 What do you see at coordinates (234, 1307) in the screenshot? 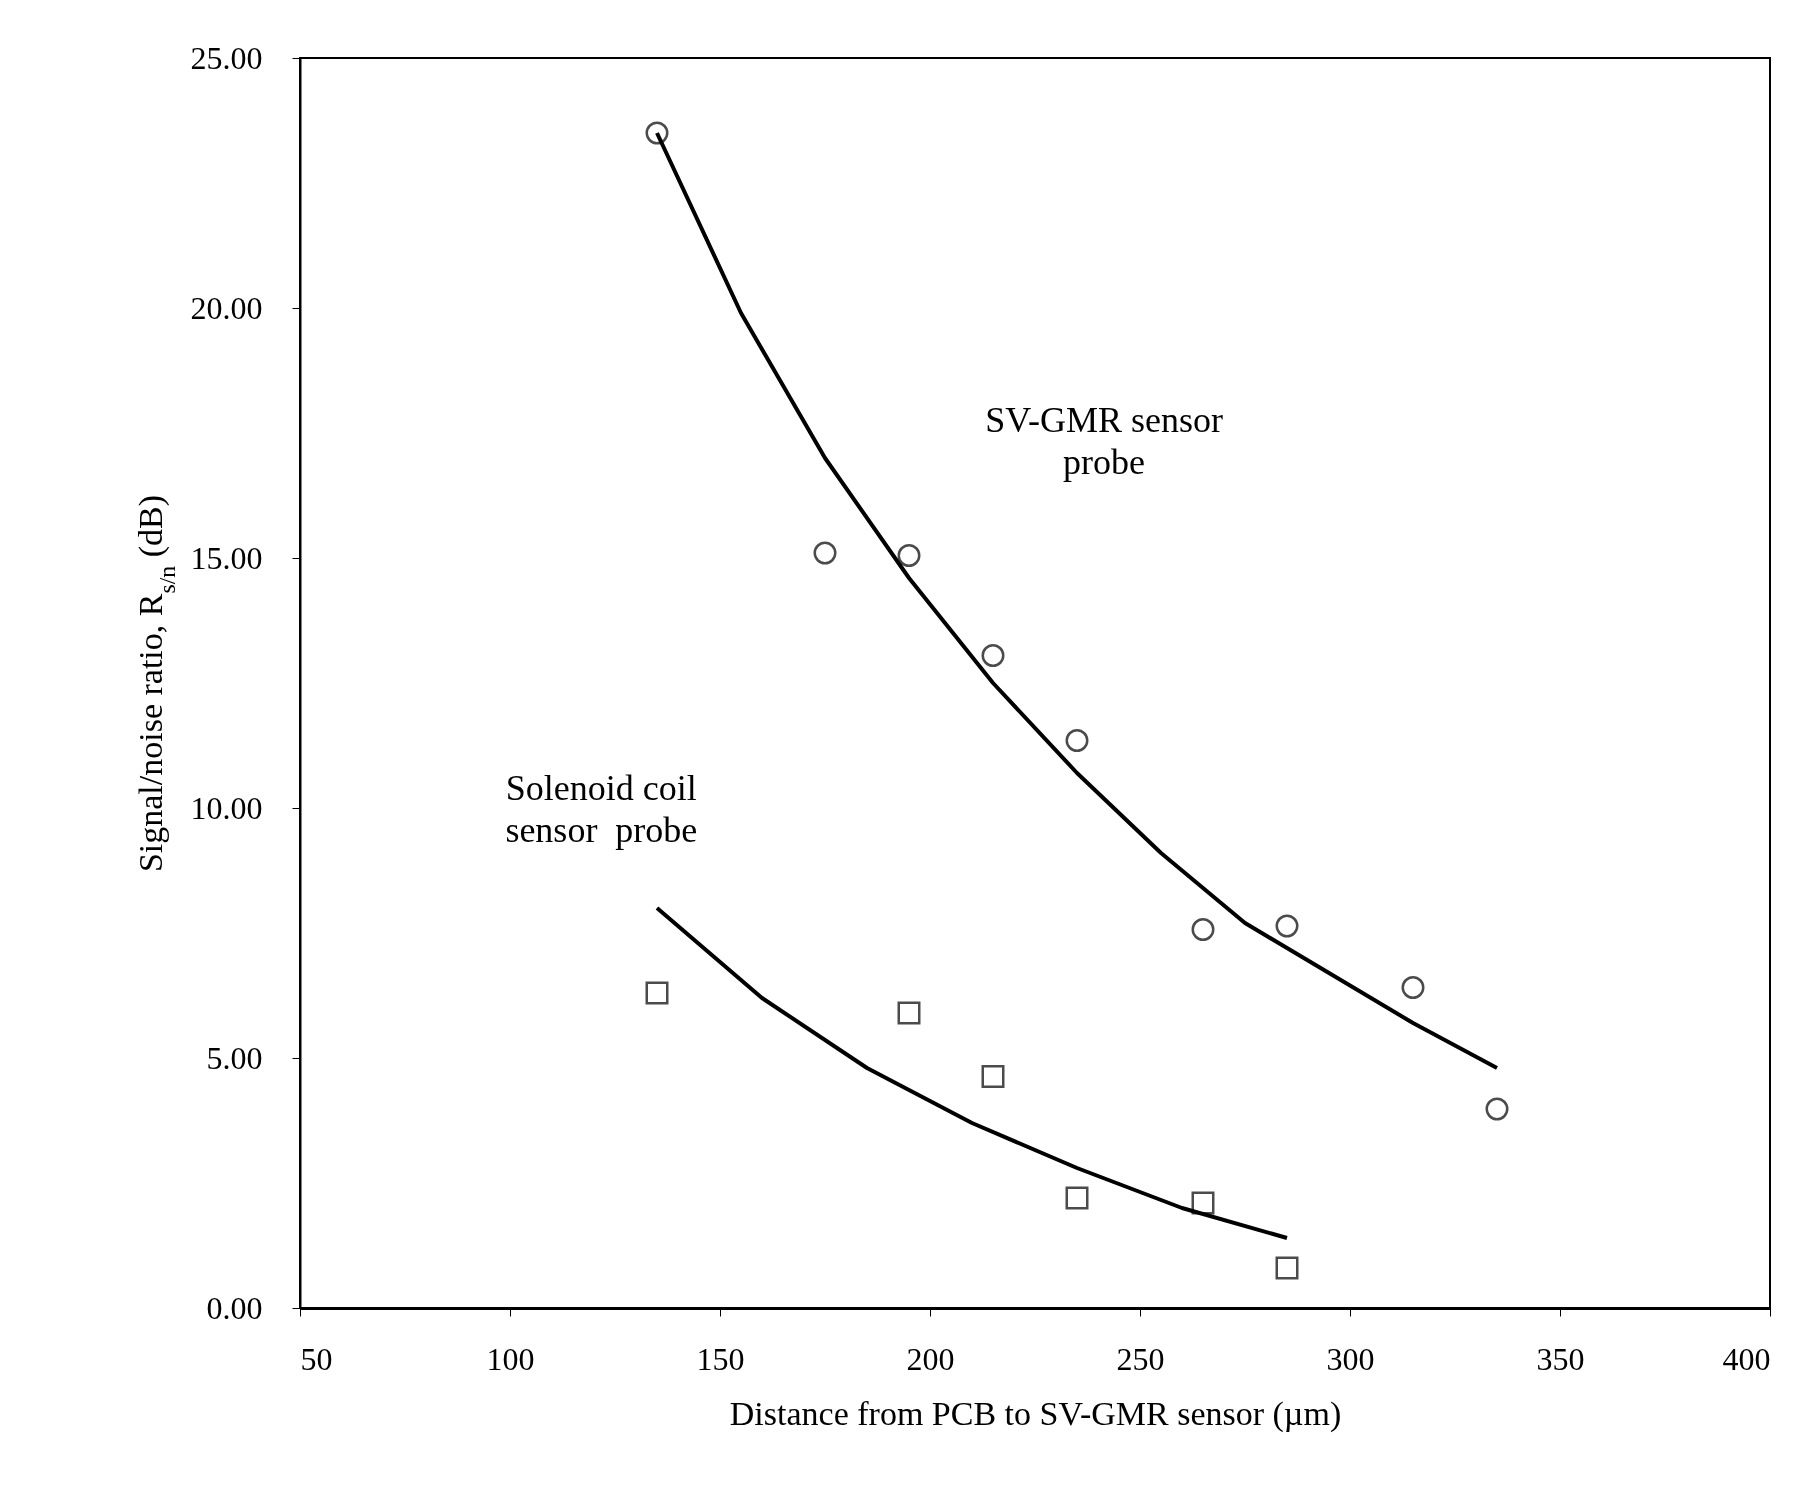
I see `y-tick-label: 0.00` at bounding box center [234, 1307].